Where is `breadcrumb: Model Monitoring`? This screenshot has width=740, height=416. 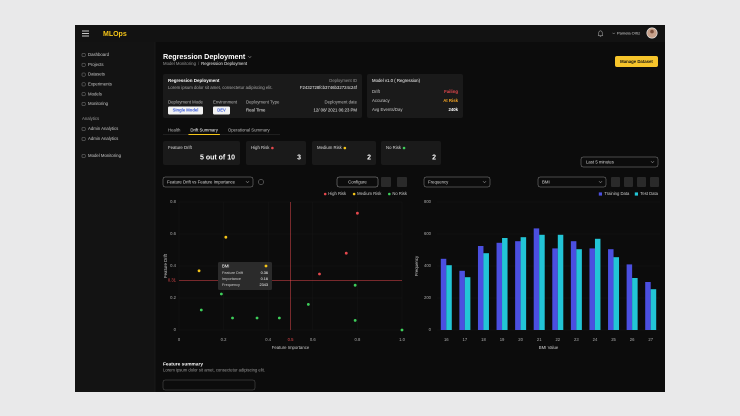
breadcrumb: Model Monitoring is located at coordinates (180, 63).